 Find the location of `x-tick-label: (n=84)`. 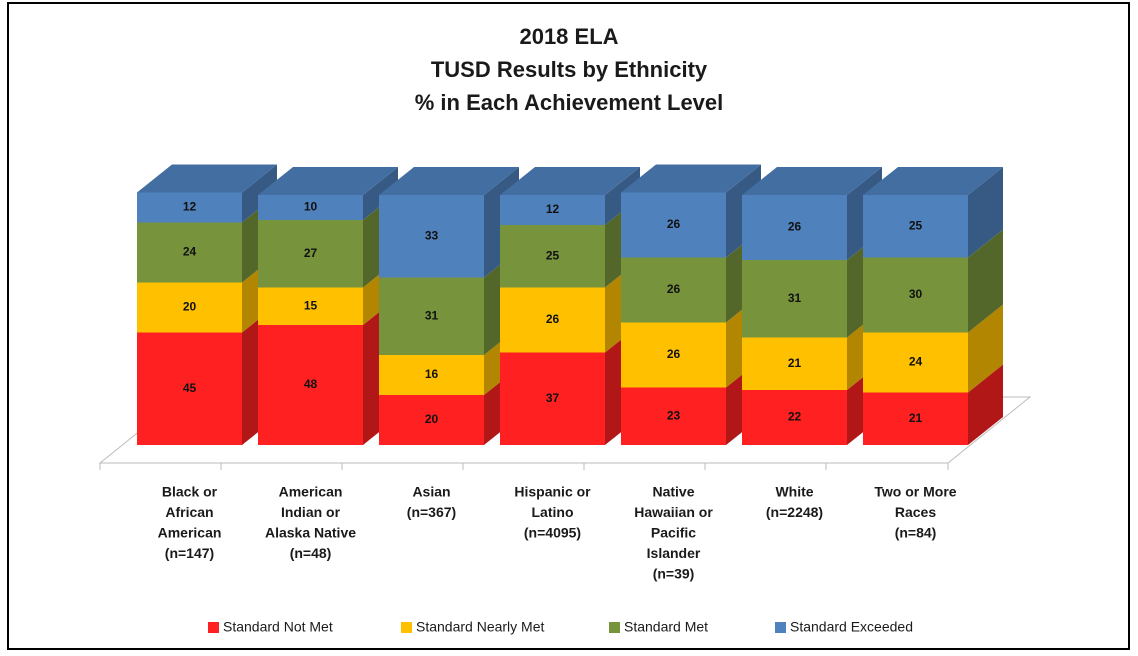

x-tick-label: (n=84) is located at coordinates (916, 533).